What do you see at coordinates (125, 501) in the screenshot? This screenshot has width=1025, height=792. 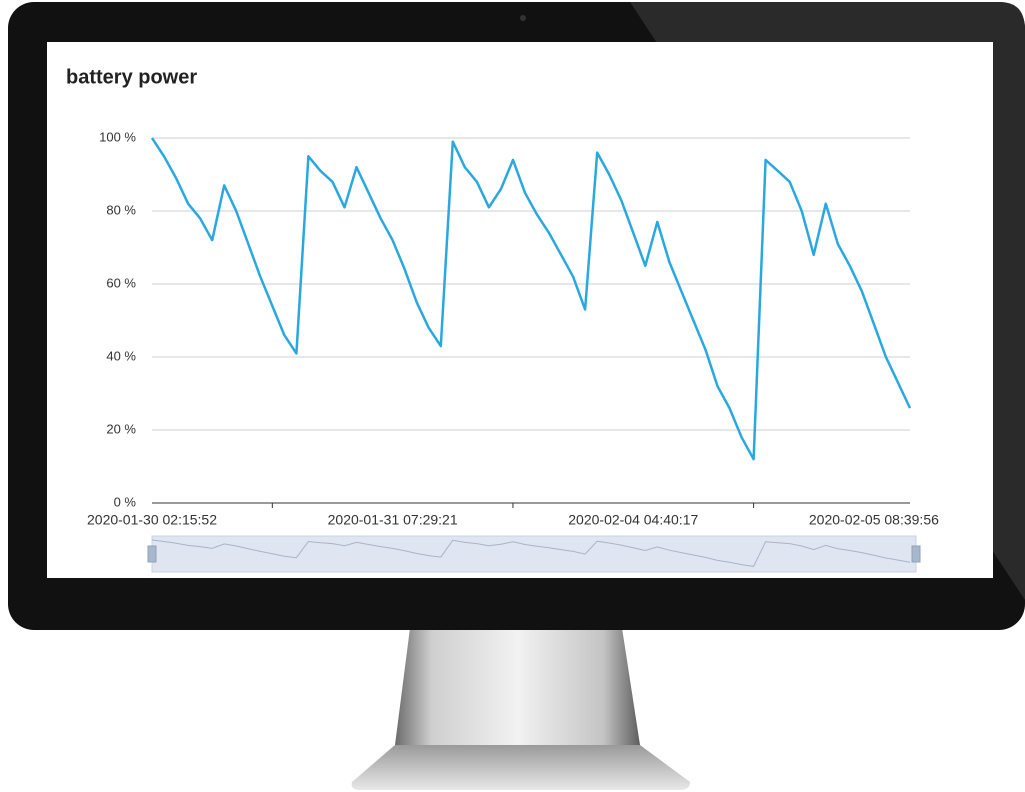 I see `y-tick-label: 0 %` at bounding box center [125, 501].